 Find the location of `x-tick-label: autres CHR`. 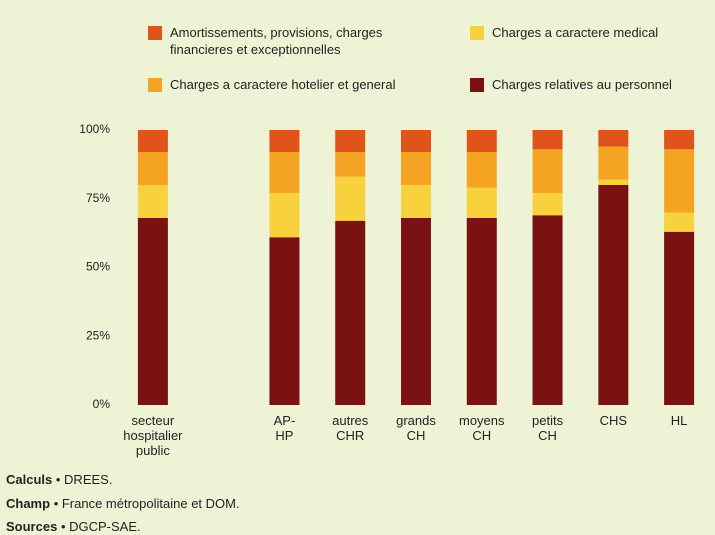

x-tick-label: autres CHR is located at coordinates (350, 428).